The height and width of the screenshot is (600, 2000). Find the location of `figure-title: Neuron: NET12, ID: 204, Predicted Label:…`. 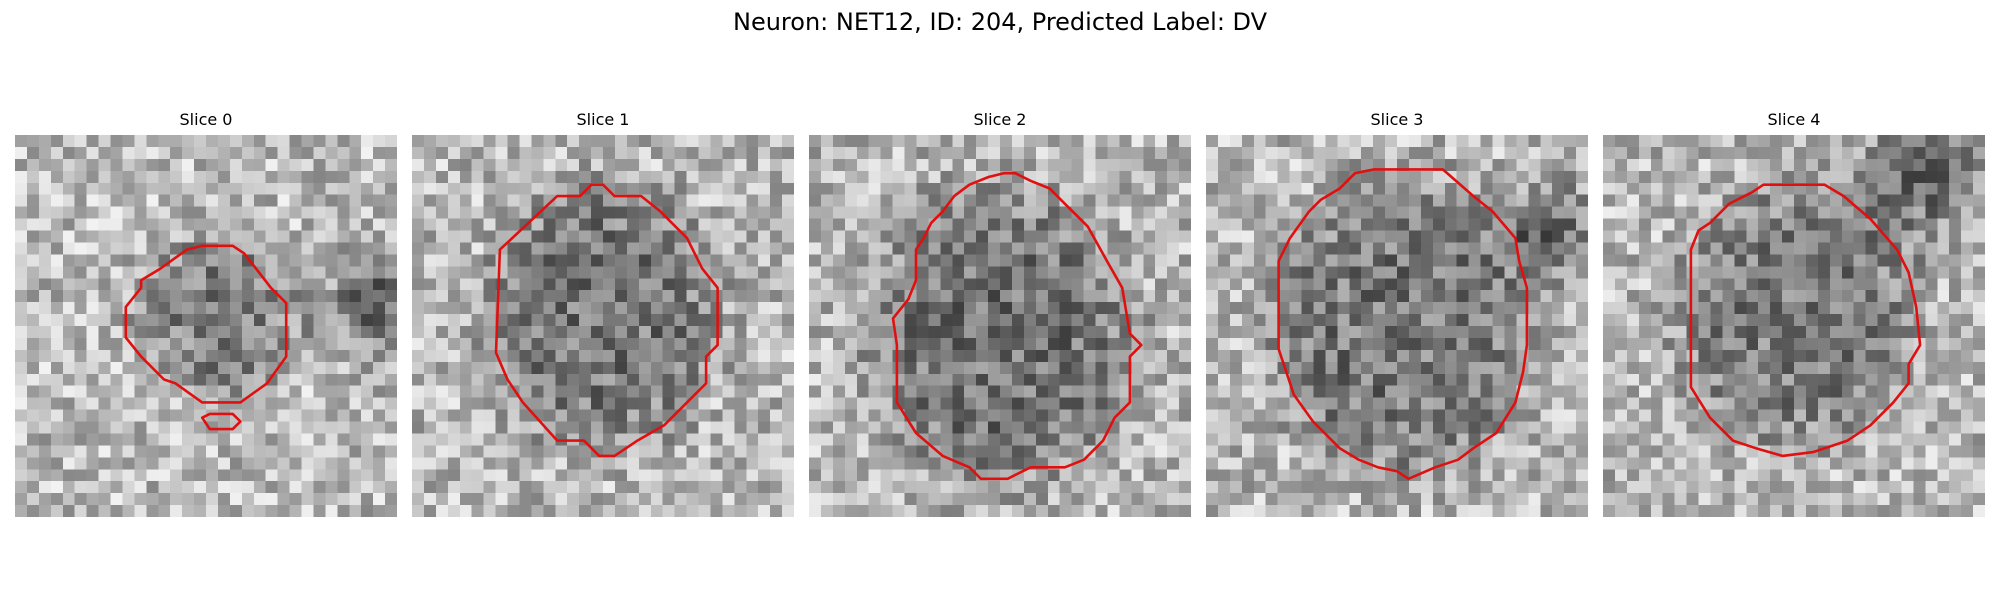

figure-title: Neuron: NET12, ID: 204, Predicted Label:… is located at coordinates (1000, 22).